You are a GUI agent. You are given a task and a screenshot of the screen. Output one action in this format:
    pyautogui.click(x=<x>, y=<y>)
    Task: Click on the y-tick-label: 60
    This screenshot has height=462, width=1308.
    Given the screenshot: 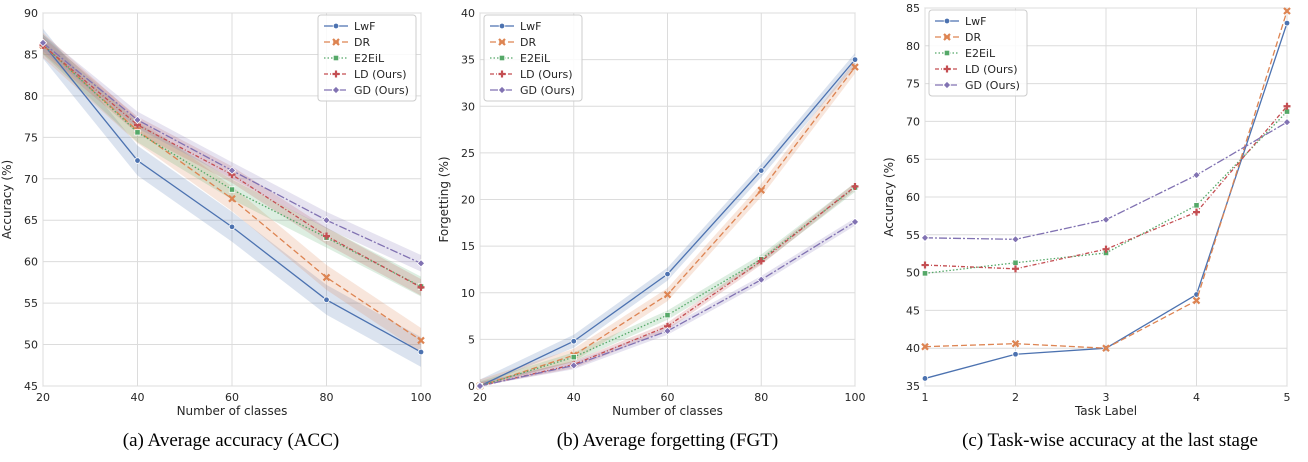 What is the action you would take?
    pyautogui.click(x=31, y=262)
    